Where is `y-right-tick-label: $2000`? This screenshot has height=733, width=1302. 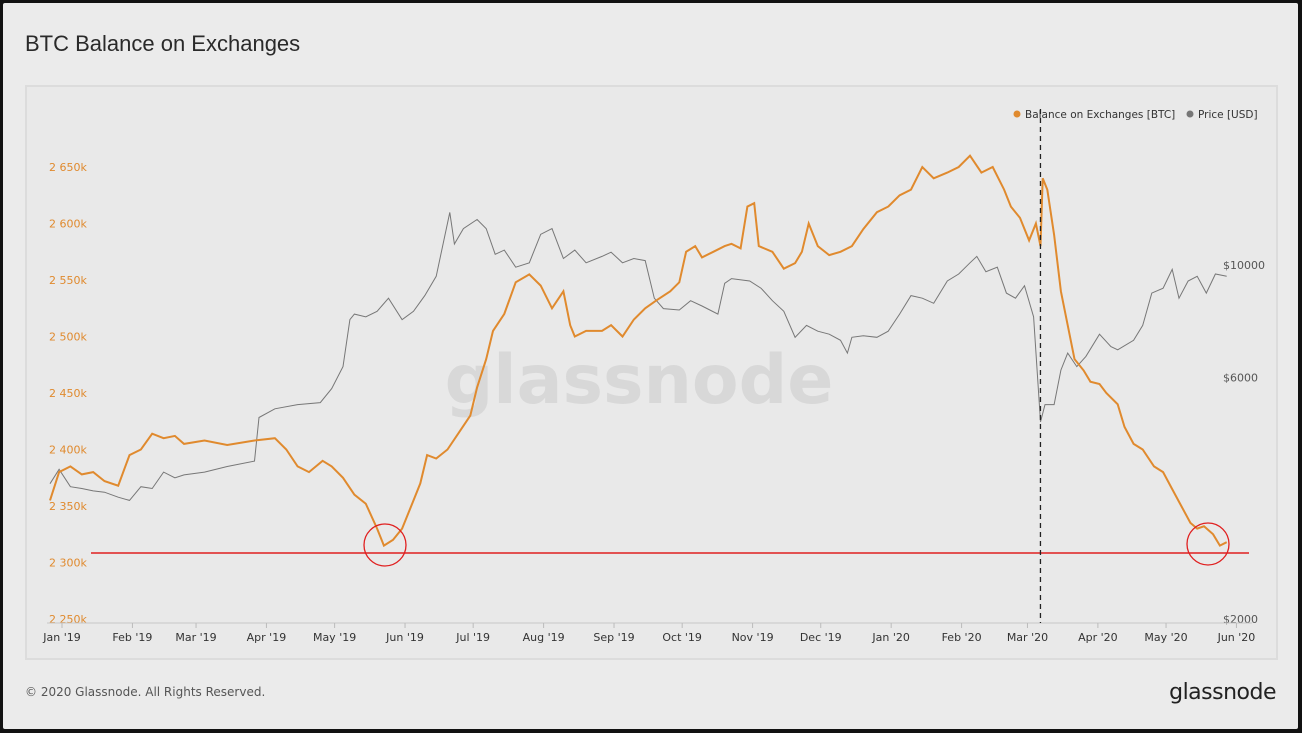
y-right-tick-label: $2000 is located at coordinates (1240, 619).